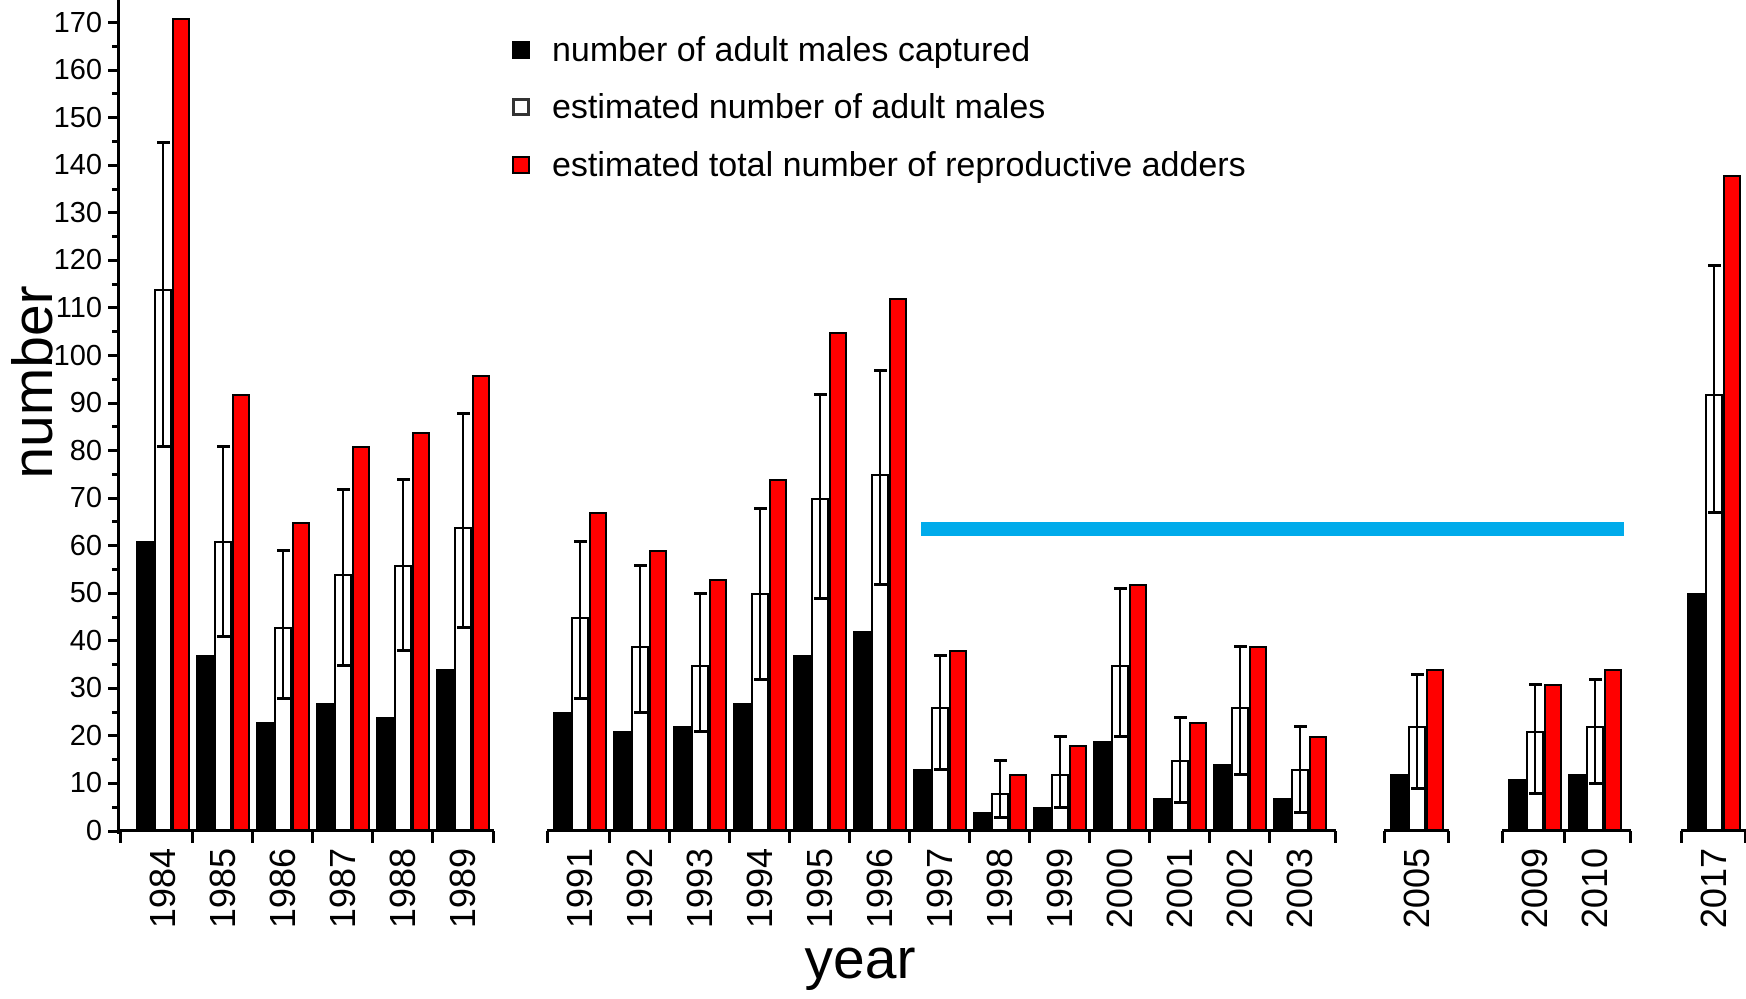 The height and width of the screenshot is (999, 1746). What do you see at coordinates (1272, 529) in the screenshot?
I see `annotation-band` at bounding box center [1272, 529].